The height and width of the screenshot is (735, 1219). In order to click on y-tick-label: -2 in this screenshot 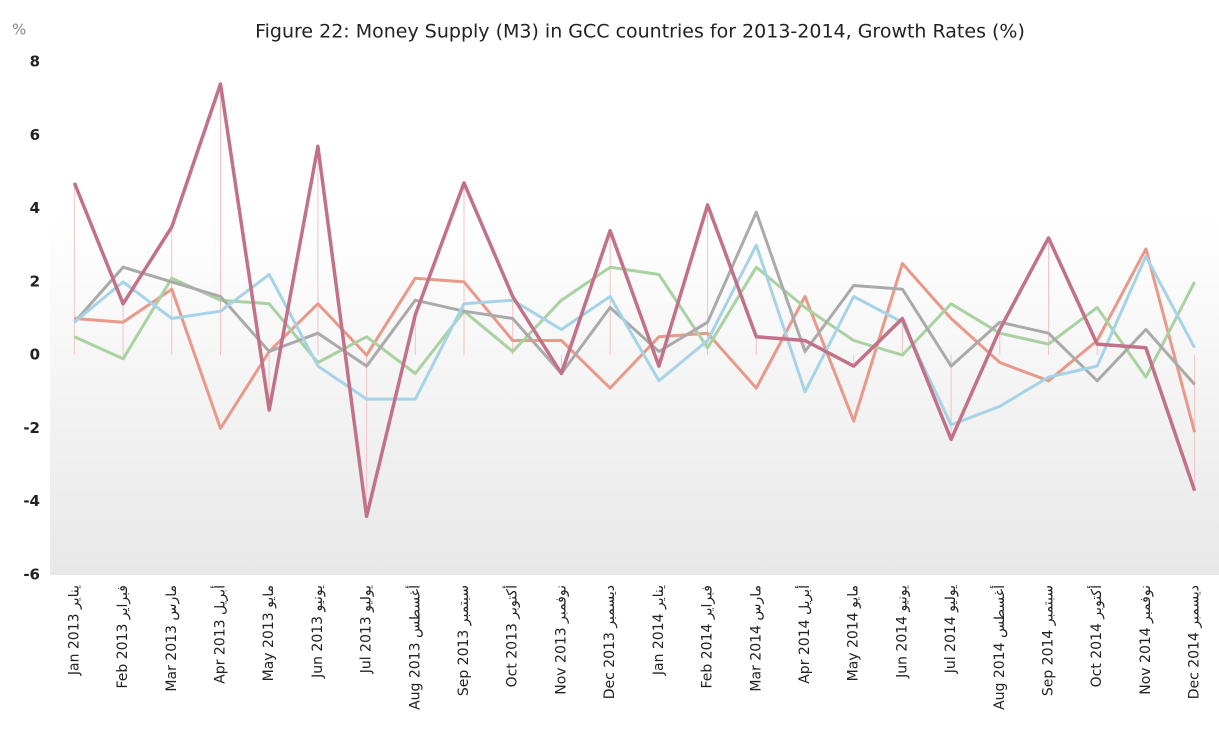, I will do `click(31, 428)`.